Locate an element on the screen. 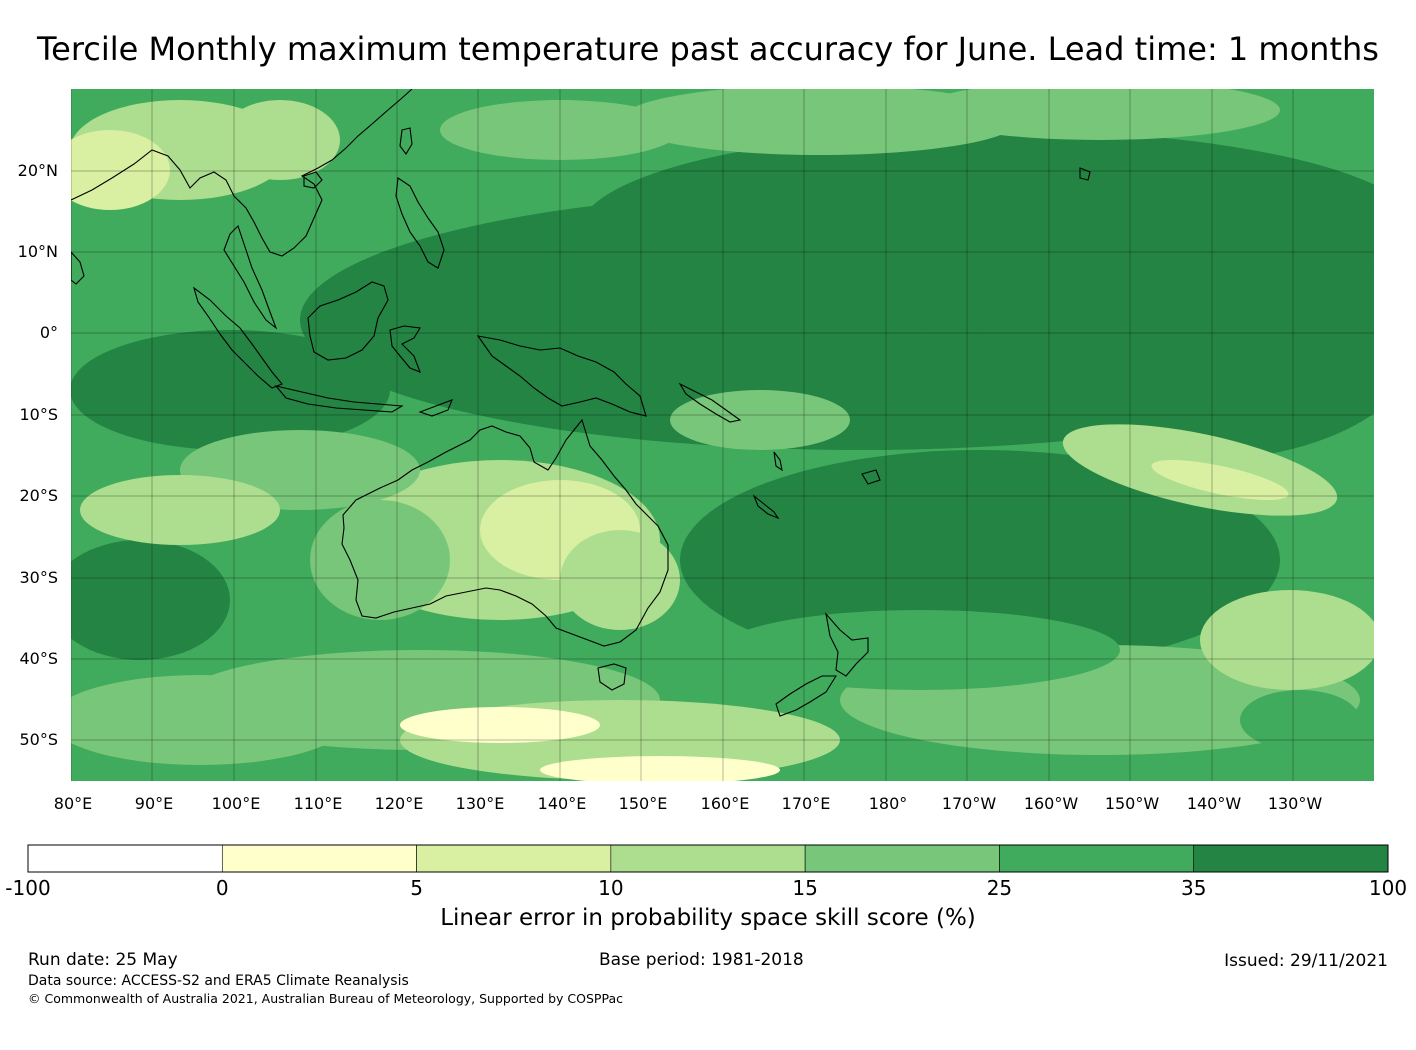 The height and width of the screenshot is (1050, 1416). latitude-label: 30°S is located at coordinates (38, 577).